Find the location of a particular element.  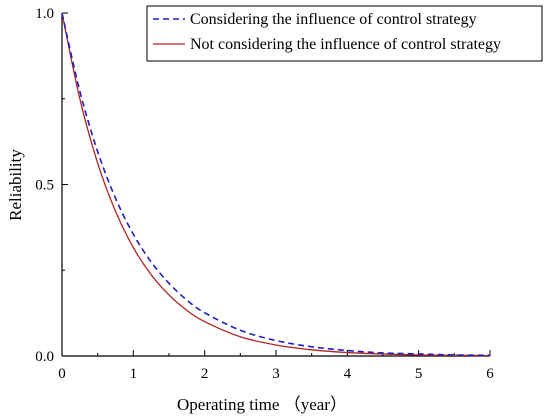

y-tick-label-1.0: 1.0 is located at coordinates (44, 14).